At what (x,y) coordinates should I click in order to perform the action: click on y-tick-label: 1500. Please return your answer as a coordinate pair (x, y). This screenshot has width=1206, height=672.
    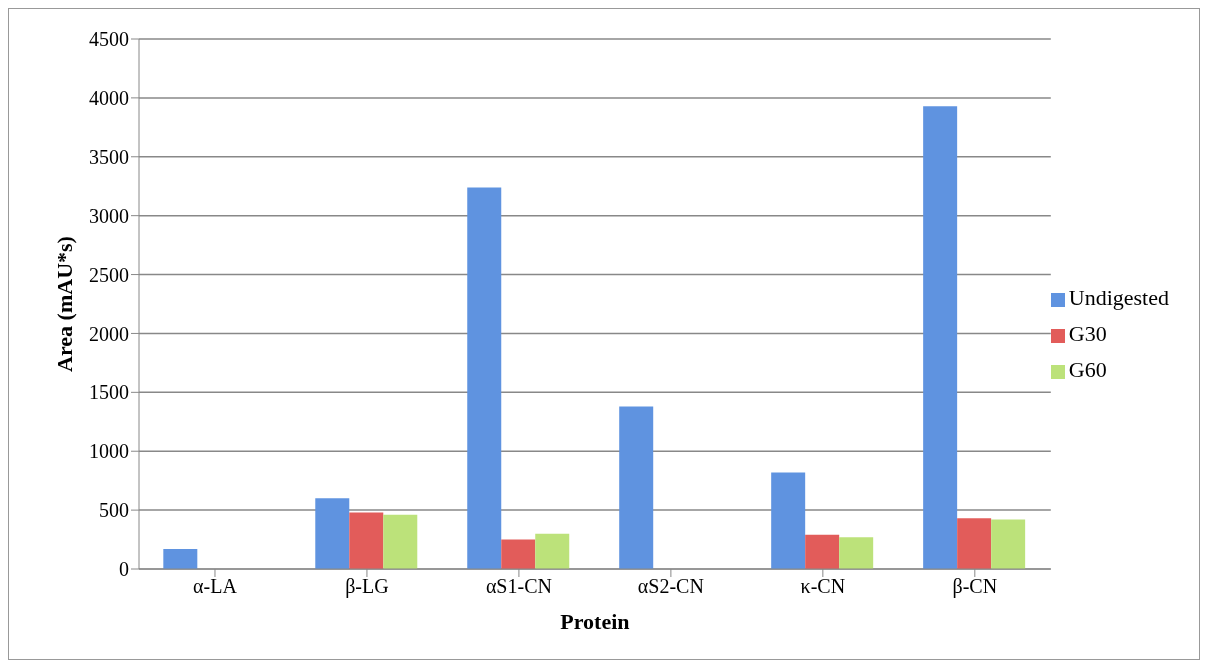
    Looking at the image, I should click on (109, 392).